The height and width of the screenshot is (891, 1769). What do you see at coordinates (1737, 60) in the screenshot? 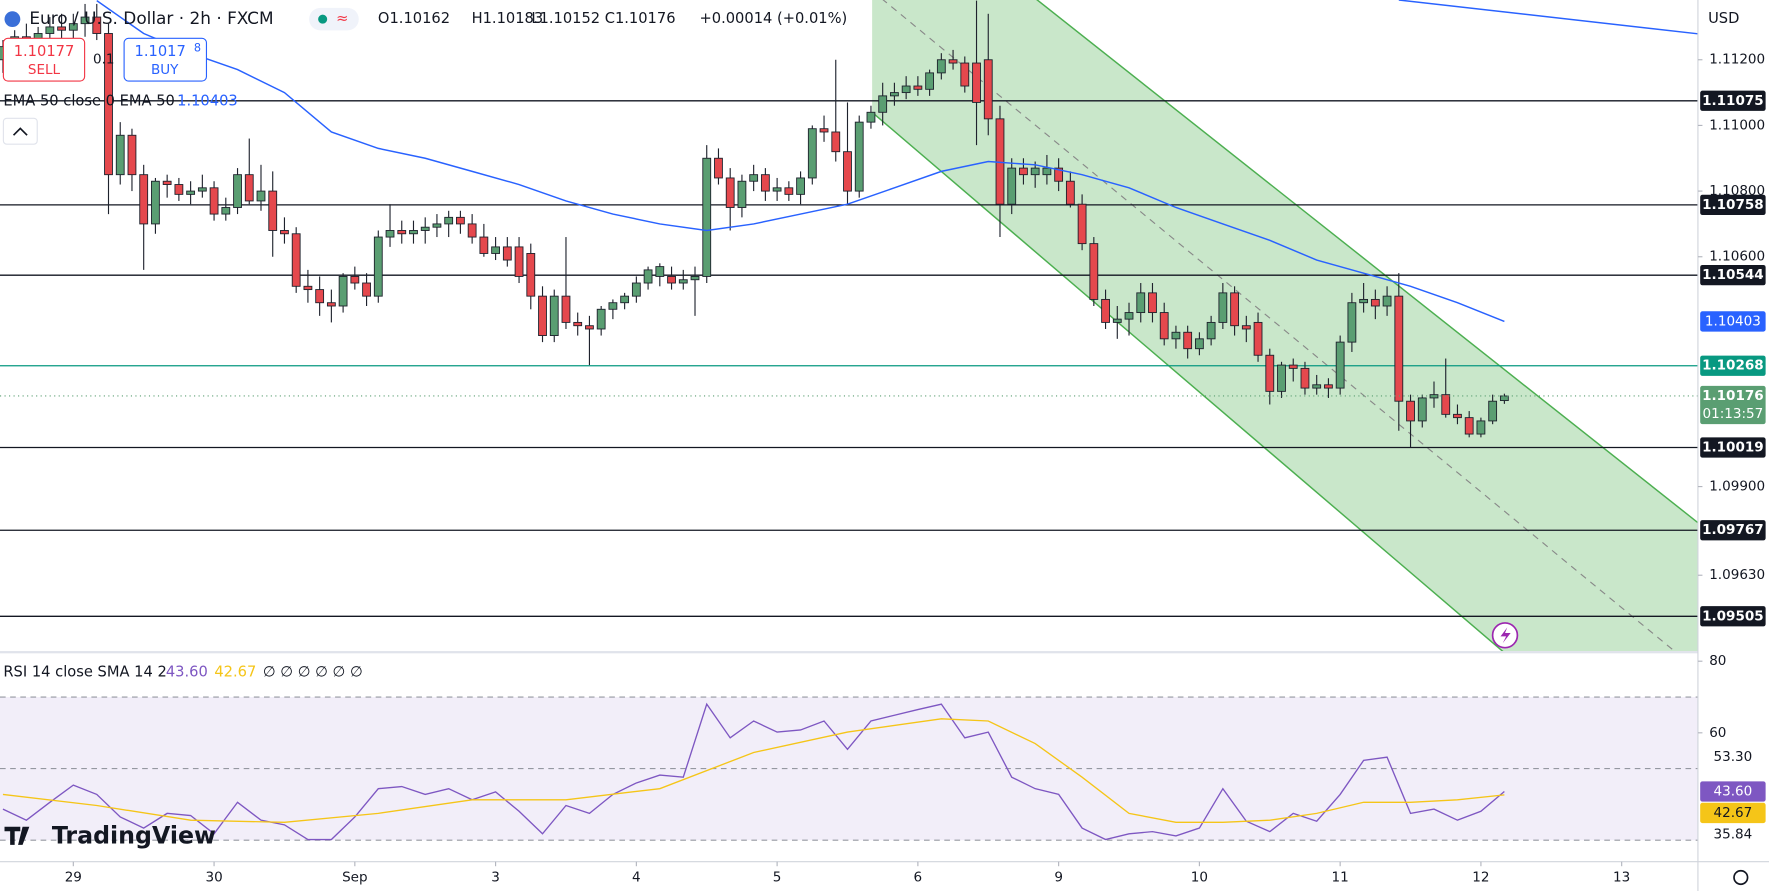
I see `y-tick-label: 1.11200` at bounding box center [1737, 60].